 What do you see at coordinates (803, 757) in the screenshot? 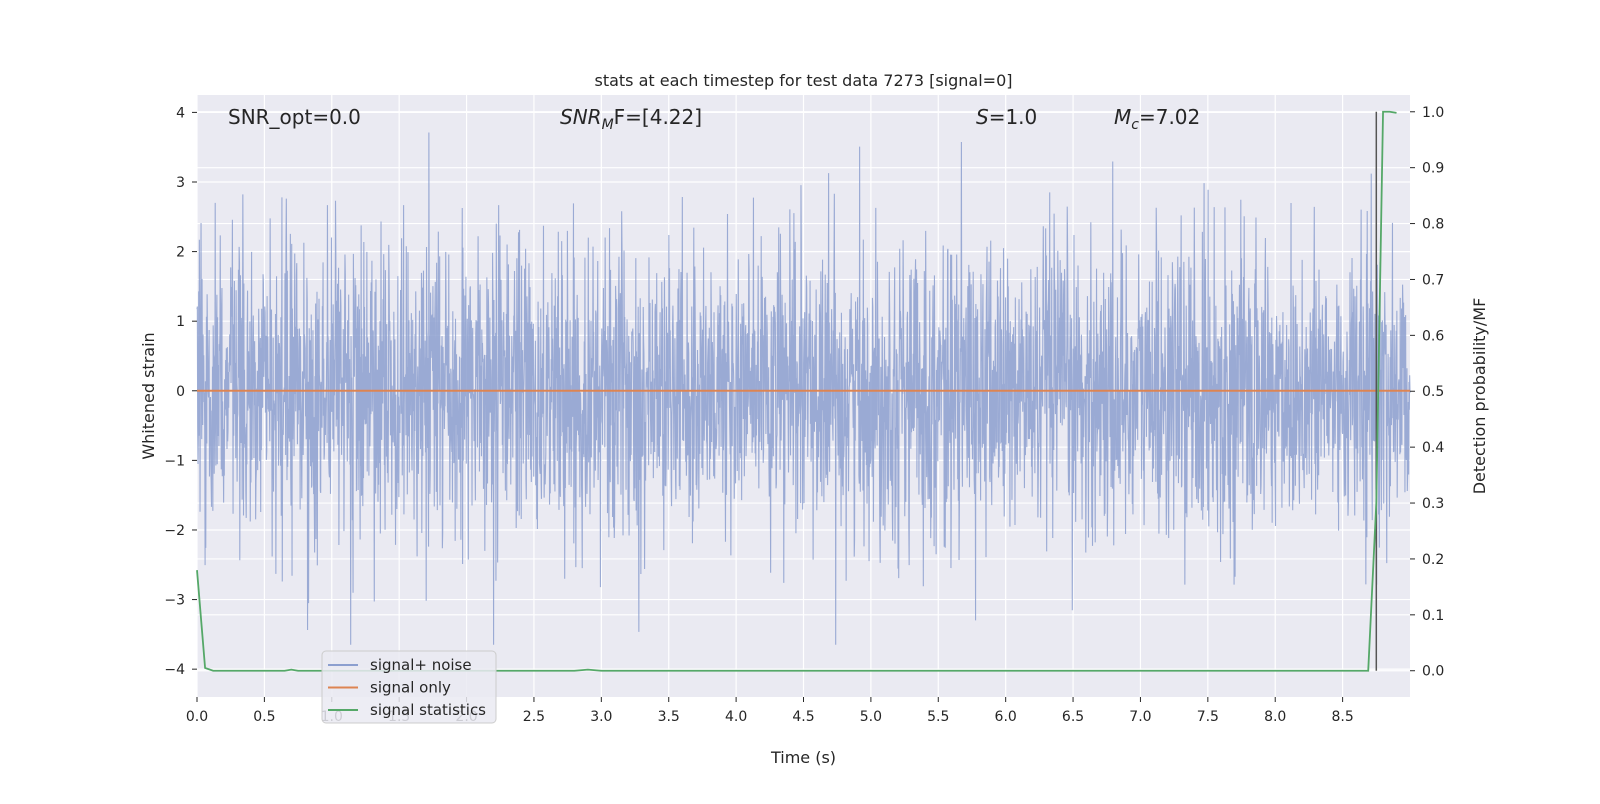
I see `x-axis-label: Time (s)` at bounding box center [803, 757].